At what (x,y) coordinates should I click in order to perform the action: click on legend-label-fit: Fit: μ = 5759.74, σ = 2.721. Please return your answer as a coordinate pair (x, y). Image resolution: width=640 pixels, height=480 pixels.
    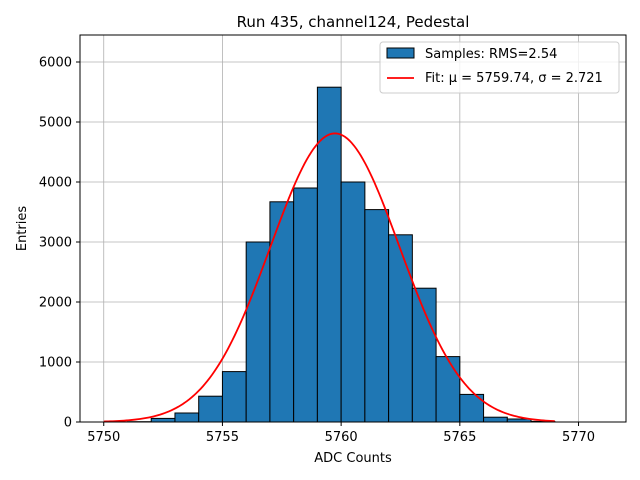
    Looking at the image, I should click on (514, 78).